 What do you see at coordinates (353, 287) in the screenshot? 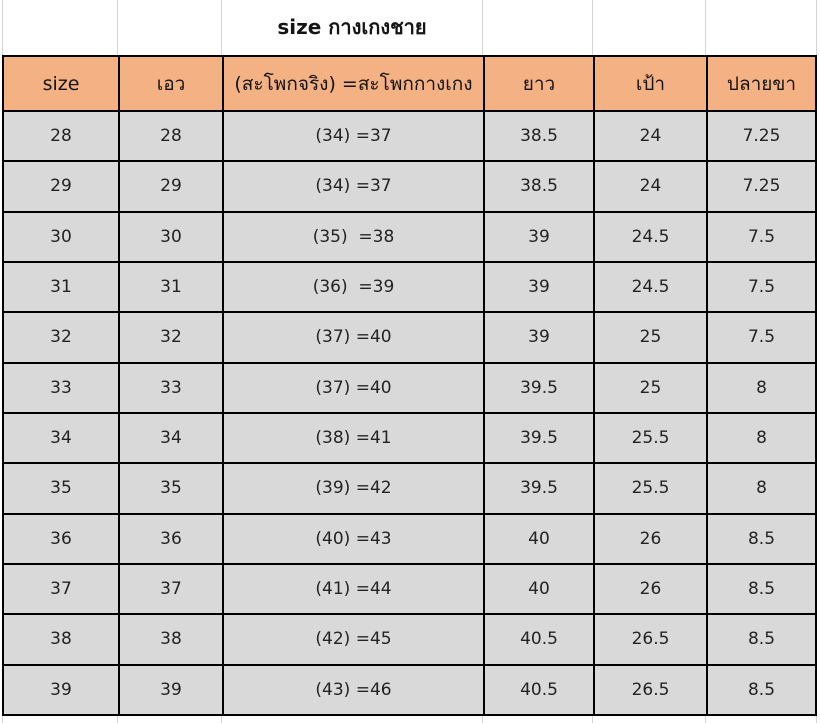
I see `table-cell: (36) =39` at bounding box center [353, 287].